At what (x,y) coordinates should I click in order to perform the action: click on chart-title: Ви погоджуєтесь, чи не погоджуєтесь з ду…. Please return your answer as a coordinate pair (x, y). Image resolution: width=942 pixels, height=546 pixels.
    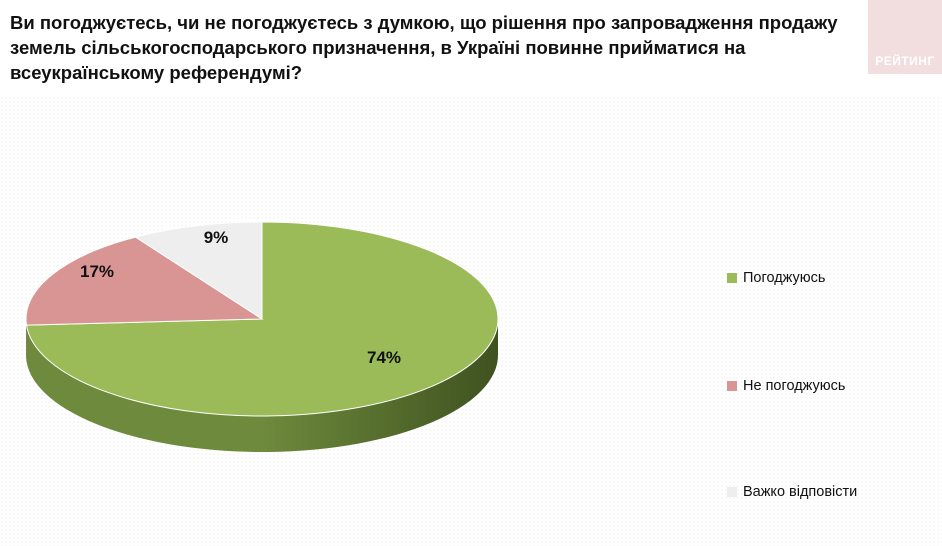
    Looking at the image, I should click on (424, 47).